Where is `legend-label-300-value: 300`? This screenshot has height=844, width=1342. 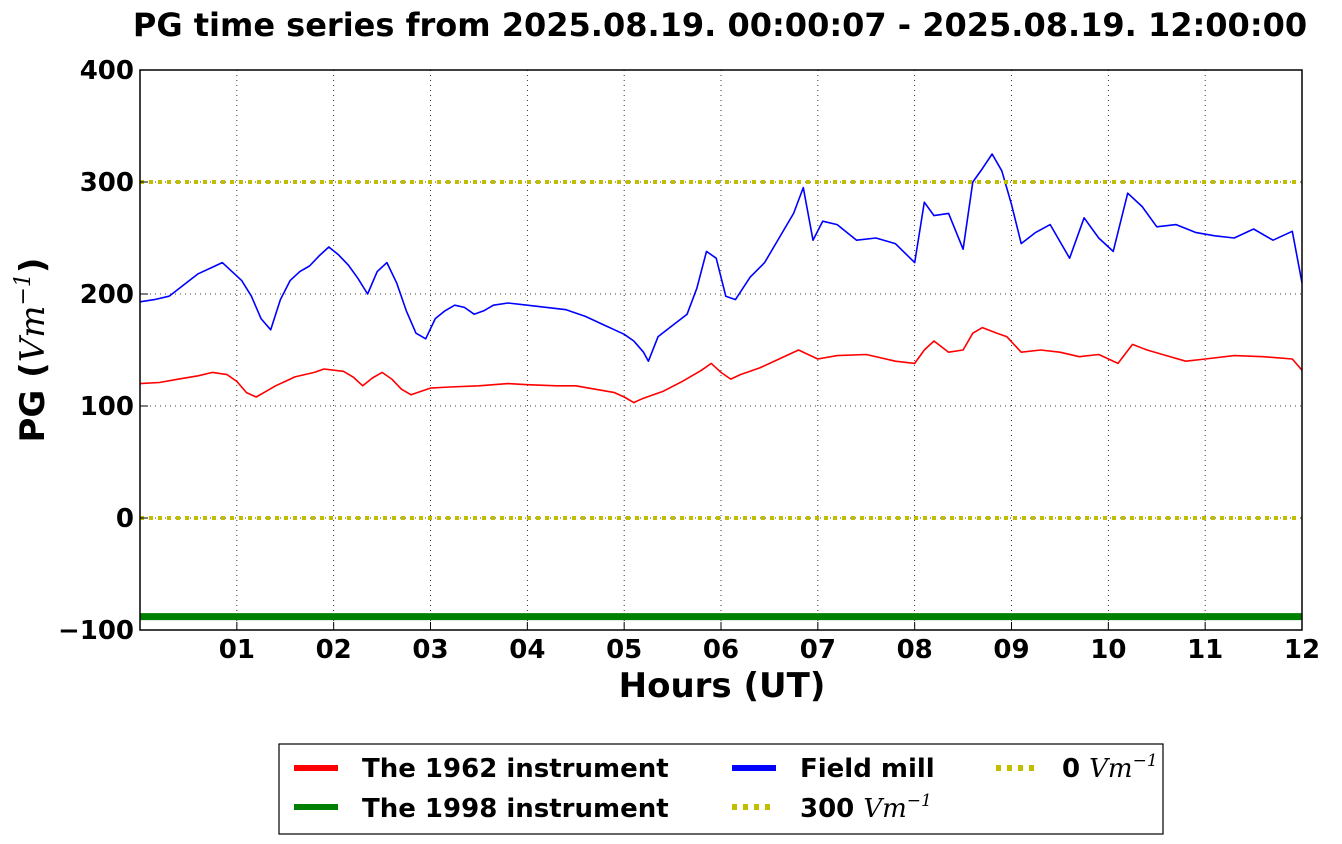 legend-label-300-value: 300 is located at coordinates (827, 809).